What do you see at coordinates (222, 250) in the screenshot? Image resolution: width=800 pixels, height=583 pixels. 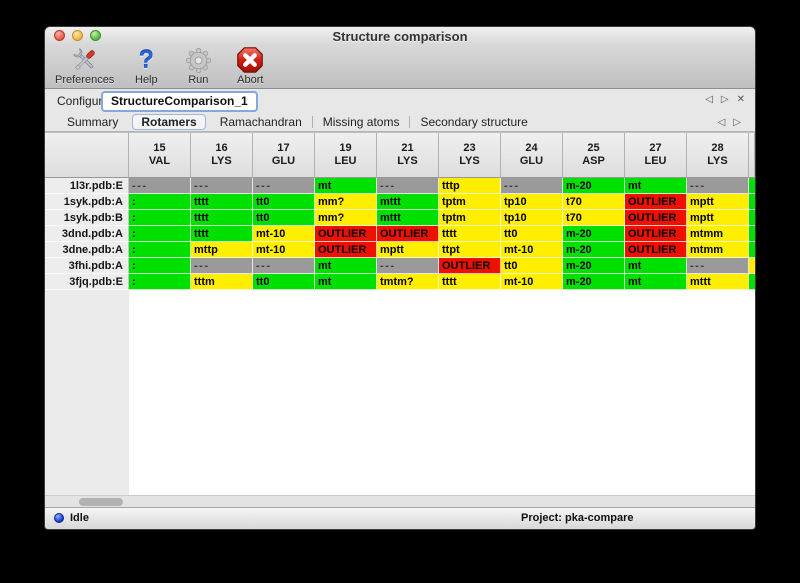 I see `rotamer-cell: mttp` at bounding box center [222, 250].